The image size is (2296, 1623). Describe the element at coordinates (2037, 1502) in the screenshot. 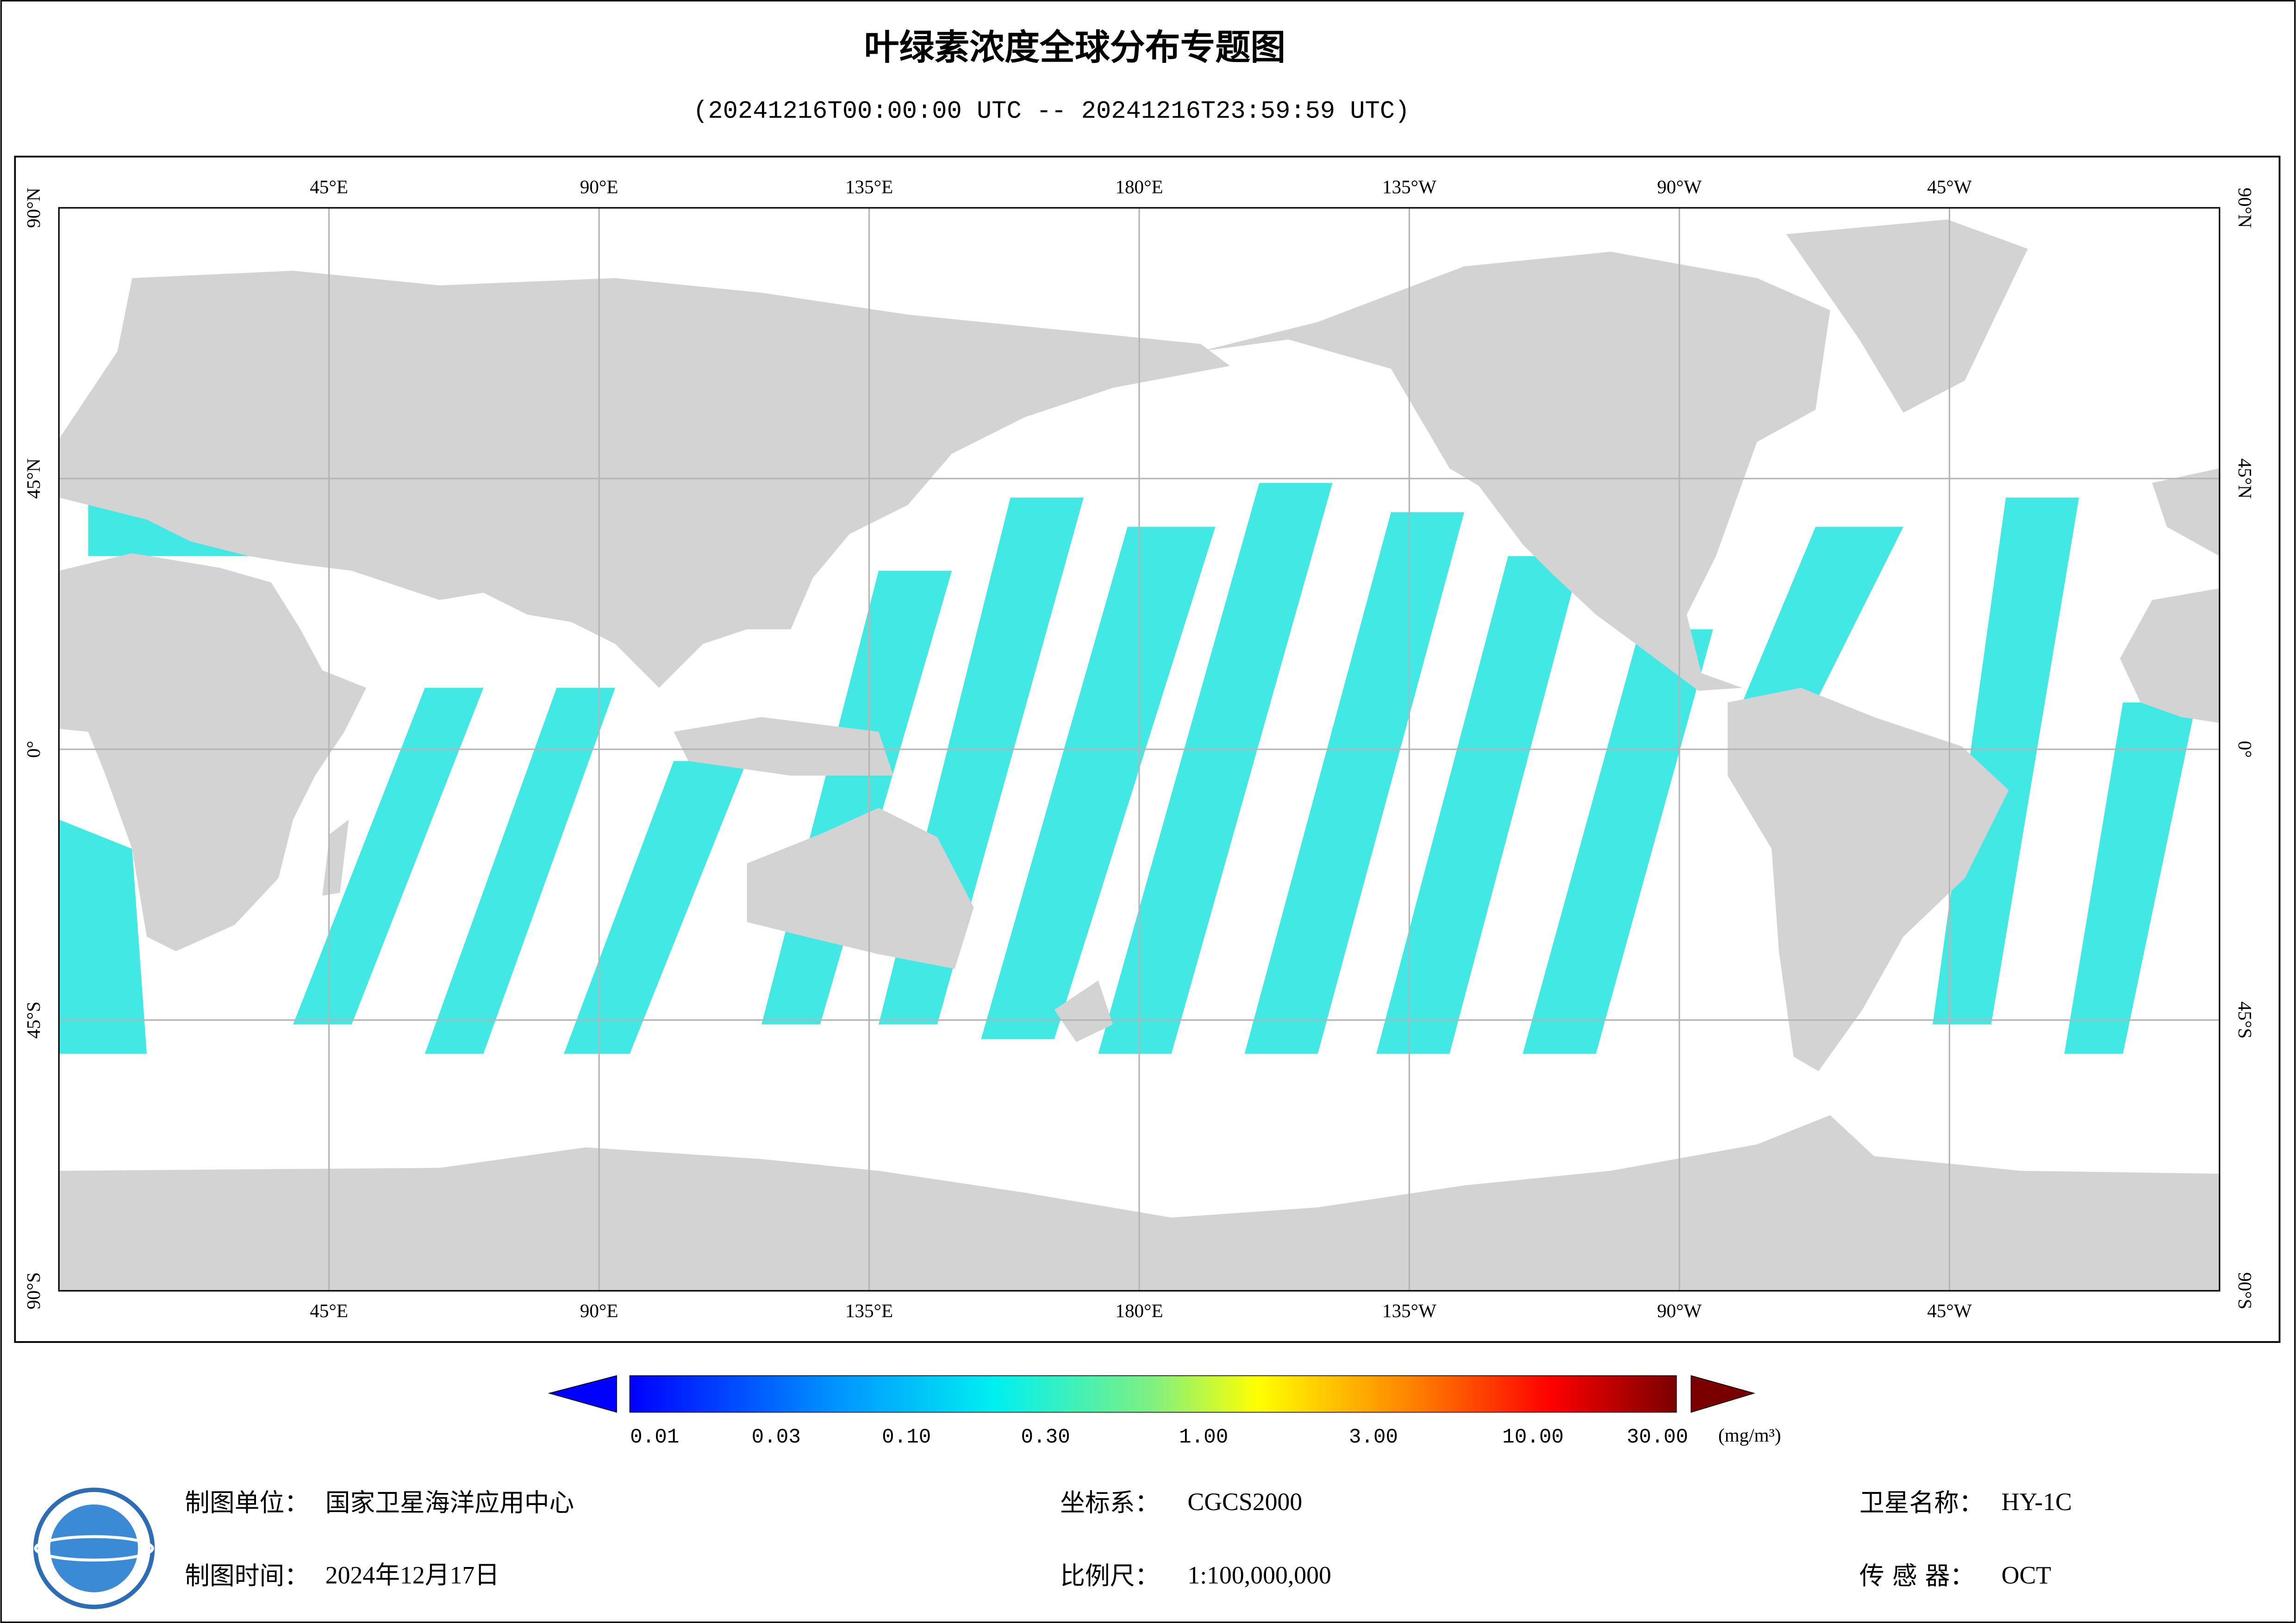

I see `footer-value: HY-1C` at that location.